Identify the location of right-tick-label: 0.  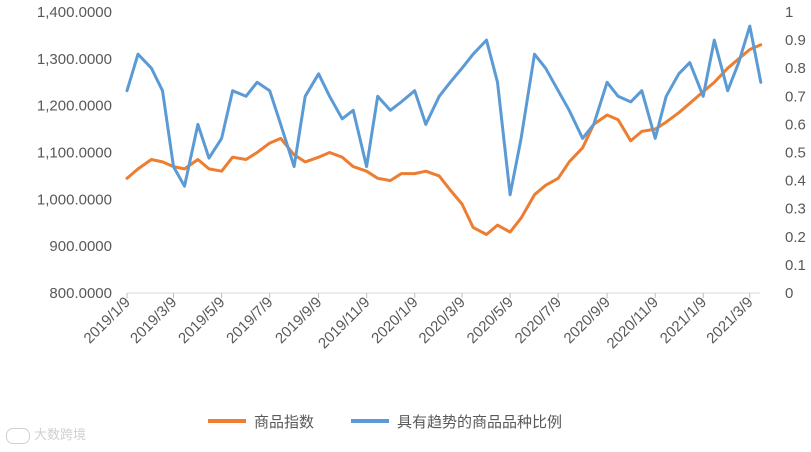
(789, 293).